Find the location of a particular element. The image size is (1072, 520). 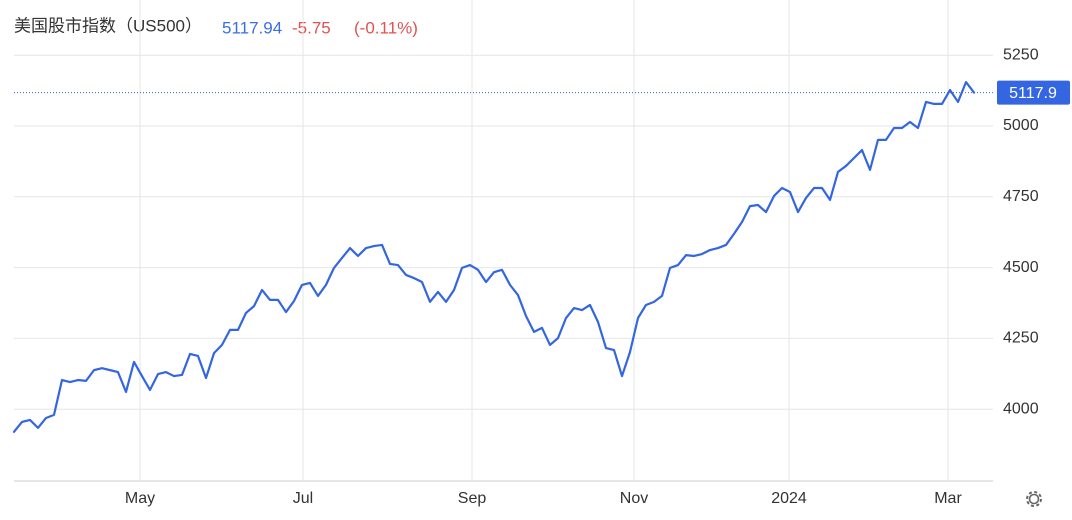

x-tick-label: Sep is located at coordinates (472, 498).